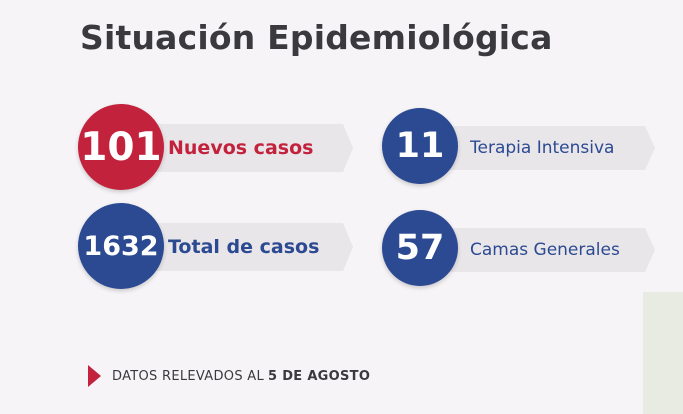 The width and height of the screenshot is (683, 414). I want to click on stat-terapia-intensiva: 11 Terapia Intensiva, so click(518, 147).